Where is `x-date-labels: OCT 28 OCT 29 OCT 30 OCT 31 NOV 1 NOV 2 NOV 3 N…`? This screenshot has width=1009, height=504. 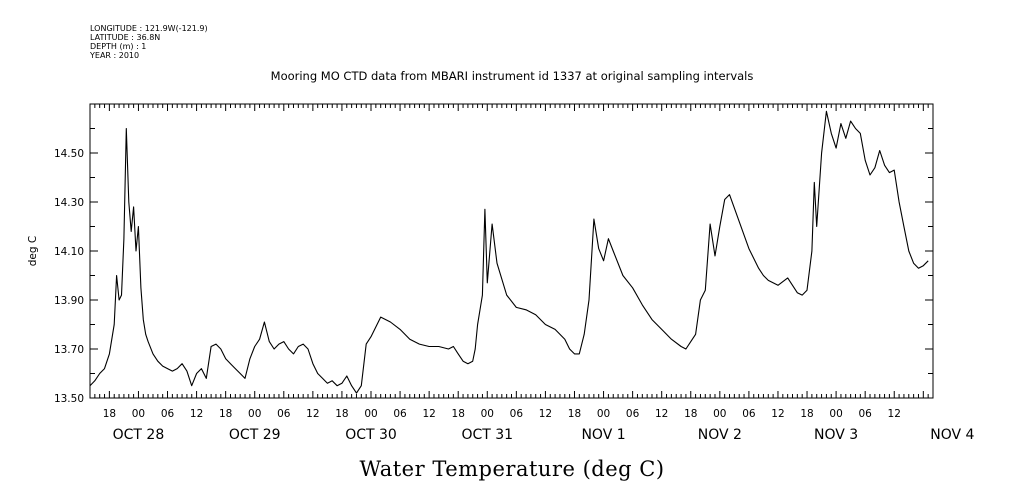 x-date-labels: OCT 28 OCT 29 OCT 30 OCT 31 NOV 1 NOV 2 NOV 3 N… is located at coordinates (544, 435).